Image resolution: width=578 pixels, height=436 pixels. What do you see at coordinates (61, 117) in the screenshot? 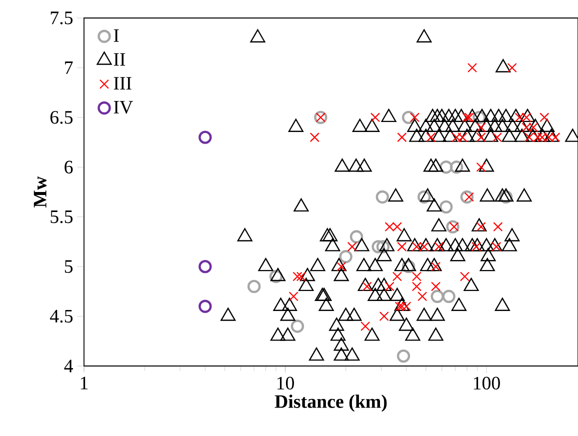
I see `y-tick-label: 6.5` at bounding box center [61, 117].